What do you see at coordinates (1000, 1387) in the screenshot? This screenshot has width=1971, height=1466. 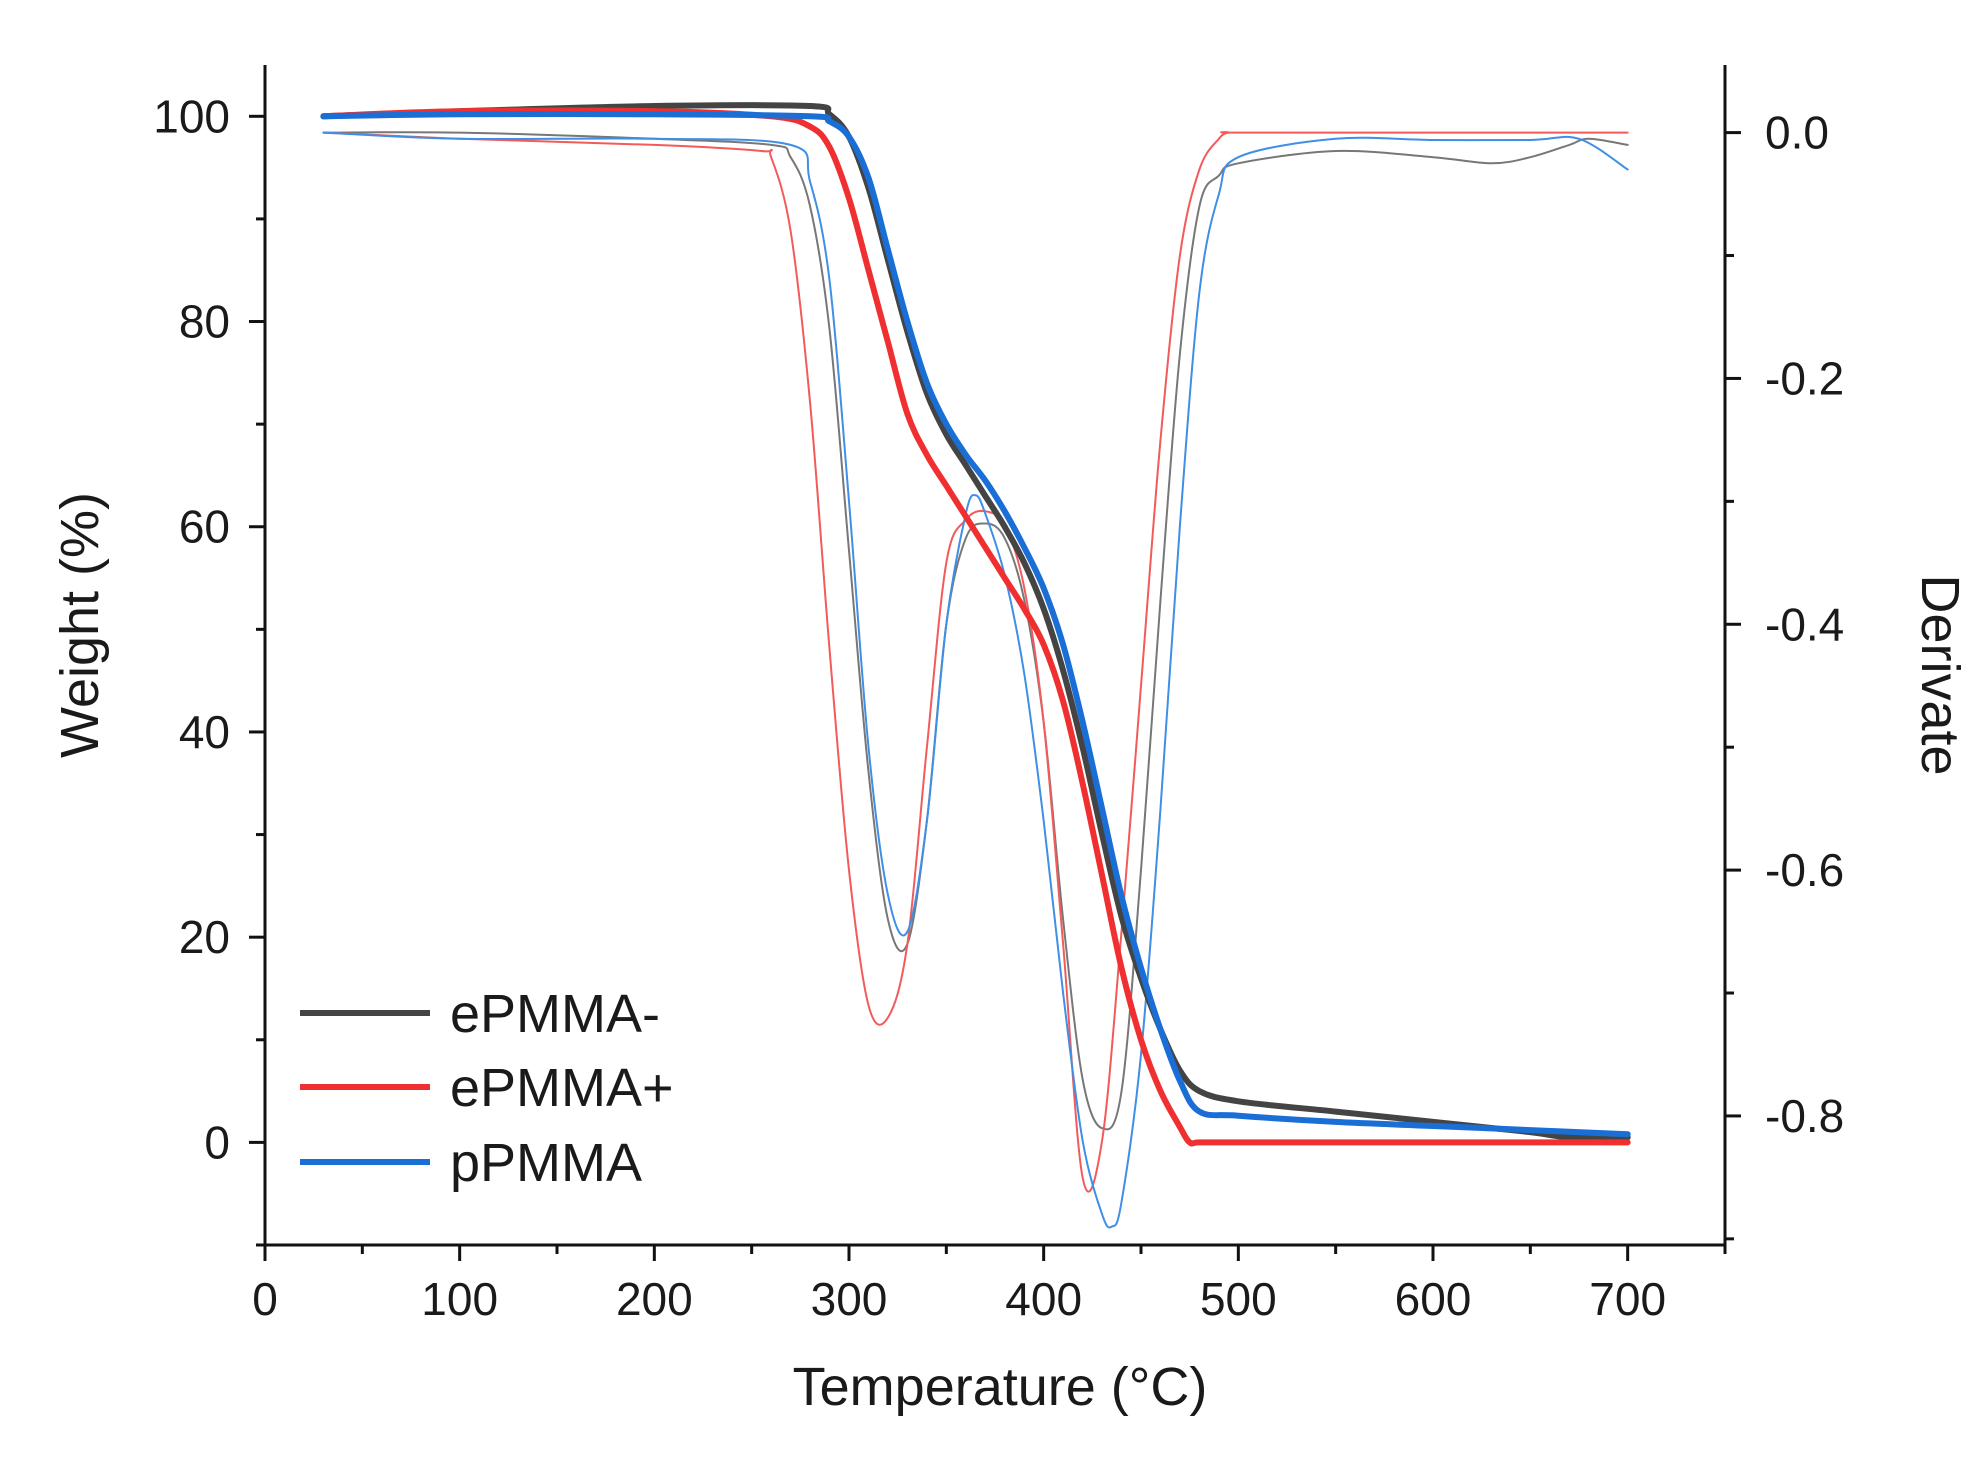 I see `x-axis-title: Temperature (°C)` at bounding box center [1000, 1387].